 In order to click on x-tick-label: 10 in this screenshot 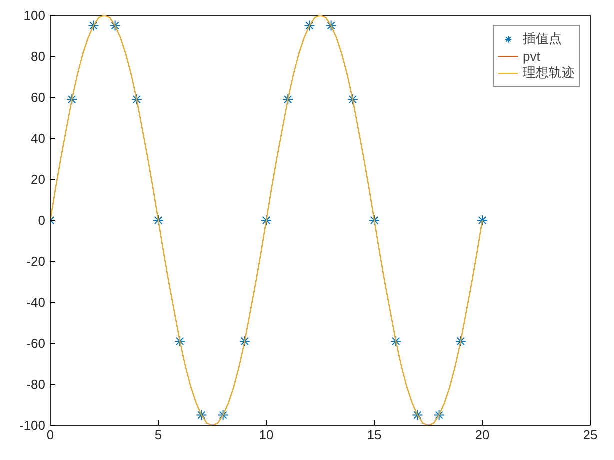, I will do `click(266, 435)`.